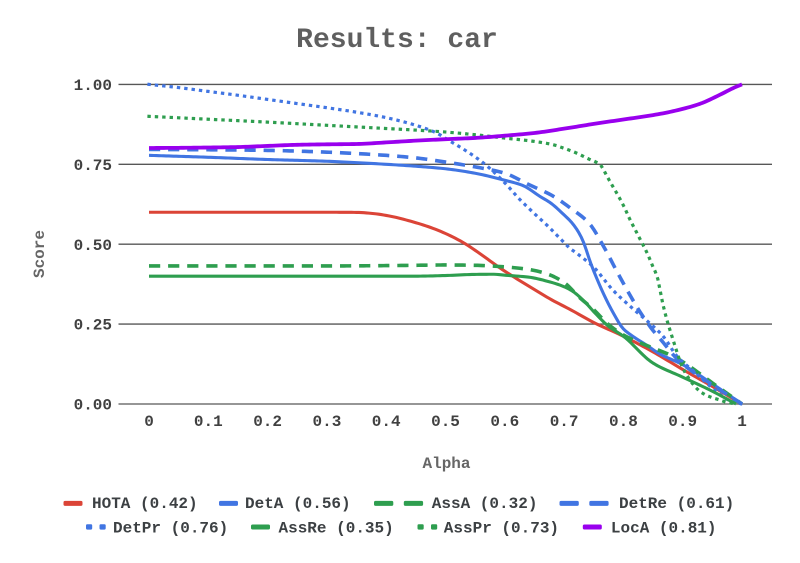 The width and height of the screenshot is (800, 563). What do you see at coordinates (326, 422) in the screenshot?
I see `svg-text: 0.3` at bounding box center [326, 422].